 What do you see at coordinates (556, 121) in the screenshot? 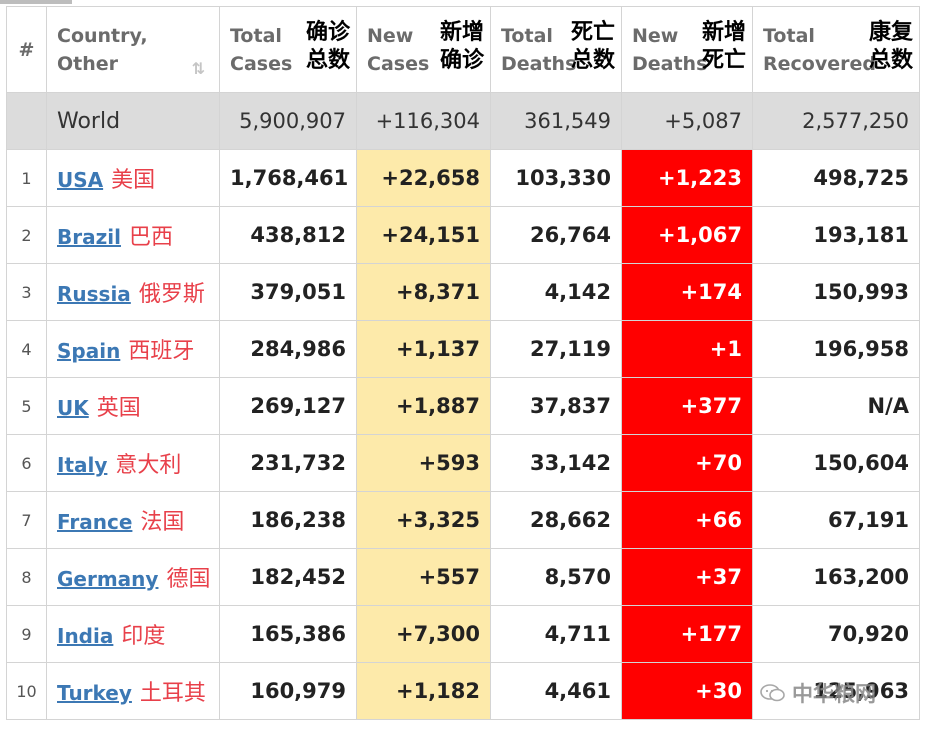
I see `world-total-deaths: 361,549` at bounding box center [556, 121].